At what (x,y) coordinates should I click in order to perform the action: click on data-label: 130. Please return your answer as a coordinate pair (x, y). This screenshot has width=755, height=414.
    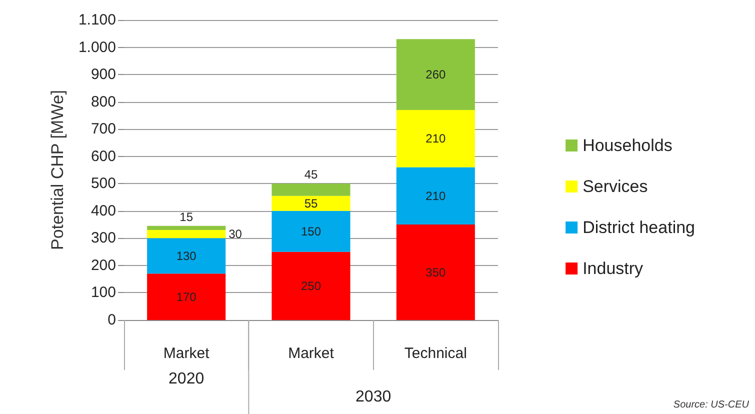
    Looking at the image, I should click on (186, 255).